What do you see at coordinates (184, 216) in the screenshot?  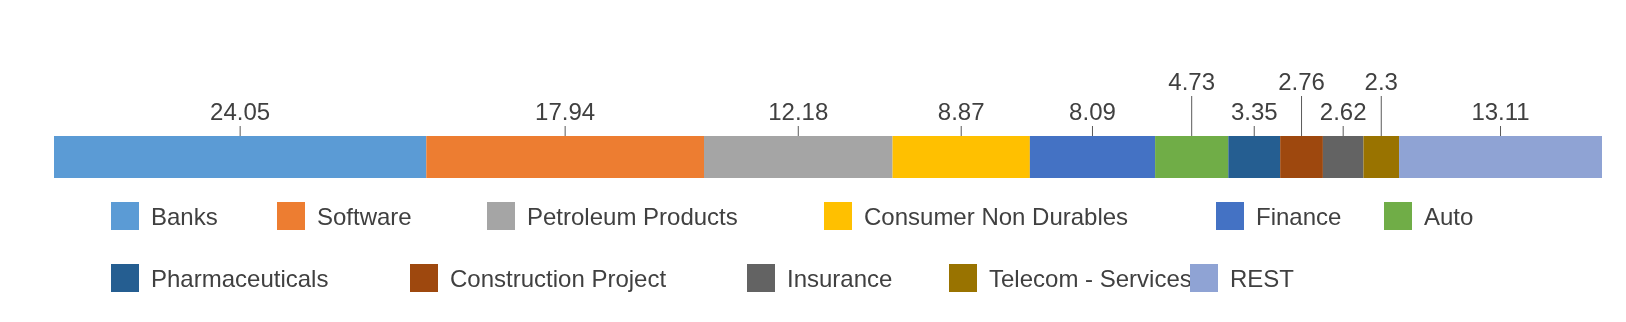 I see `legend-label: Banks` at bounding box center [184, 216].